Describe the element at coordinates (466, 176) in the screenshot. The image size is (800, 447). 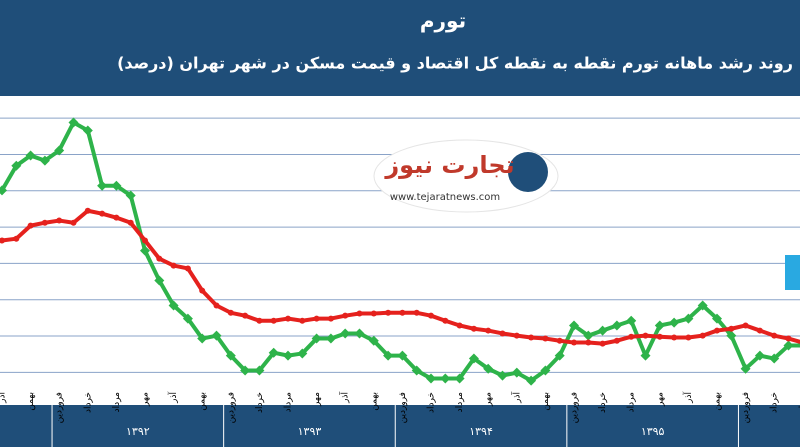
I see `watermark: تجارت نیوز www.tejaratnews.com` at that location.